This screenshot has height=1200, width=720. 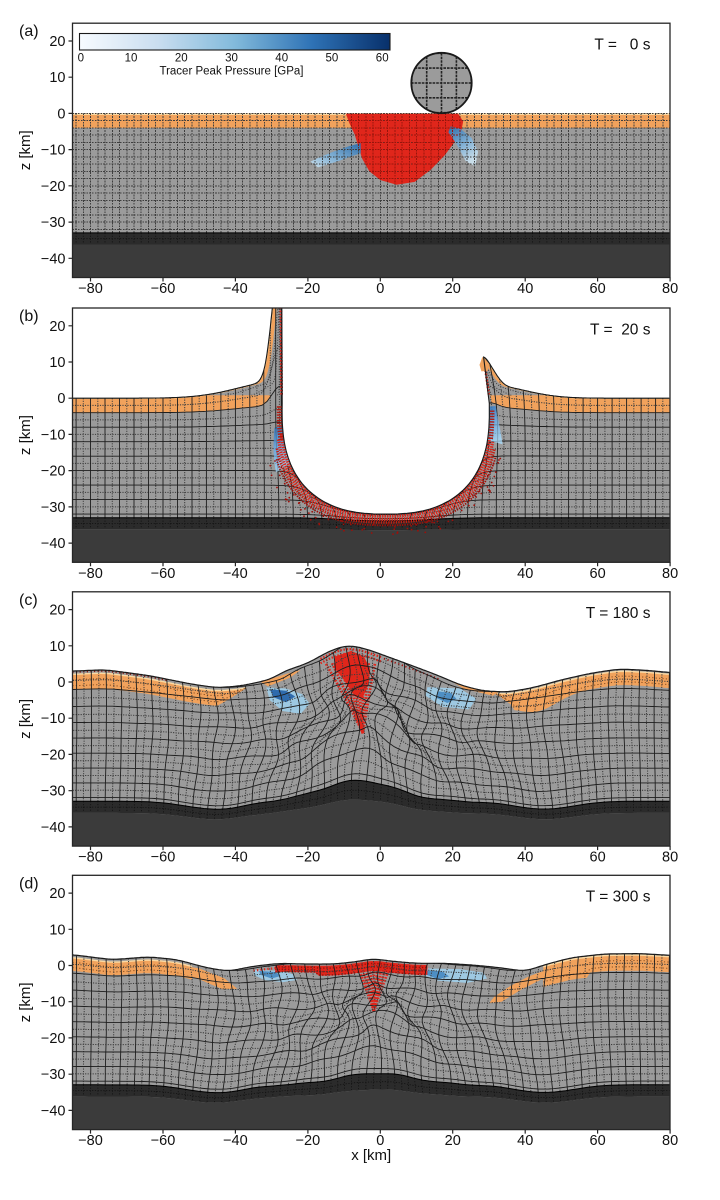 What do you see at coordinates (332, 59) in the screenshot?
I see `svg-text: 50` at bounding box center [332, 59].